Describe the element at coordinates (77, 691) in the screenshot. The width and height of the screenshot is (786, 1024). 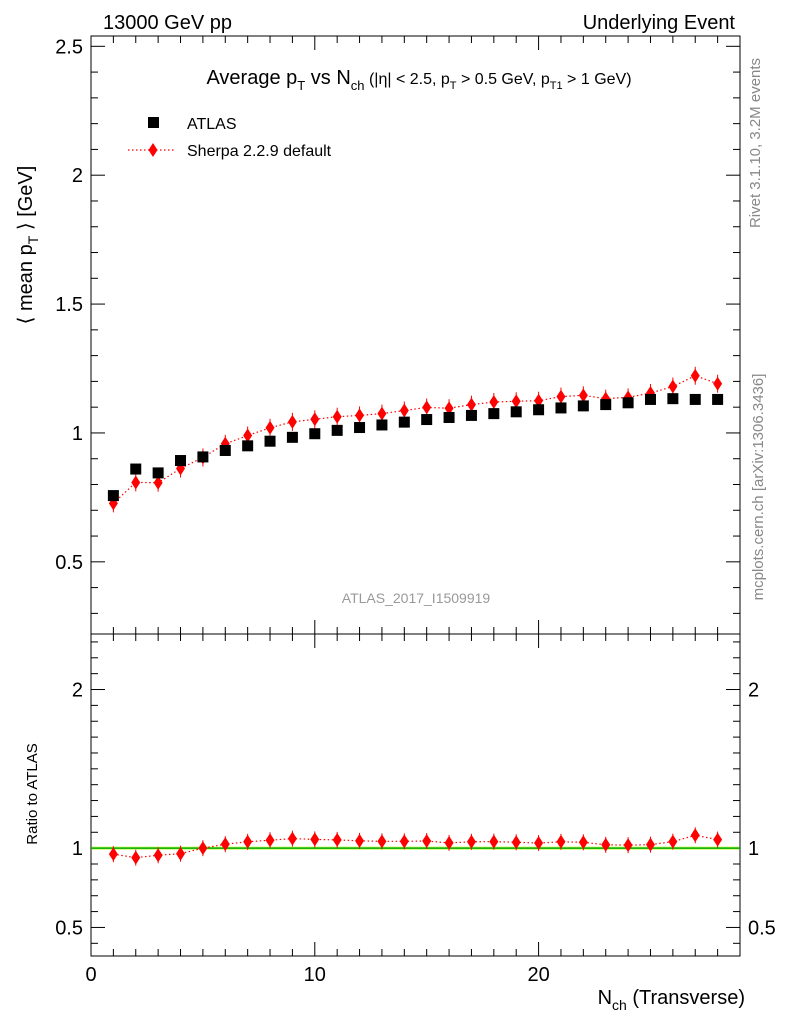
I see `ratio-y-tick-label: 2` at that location.